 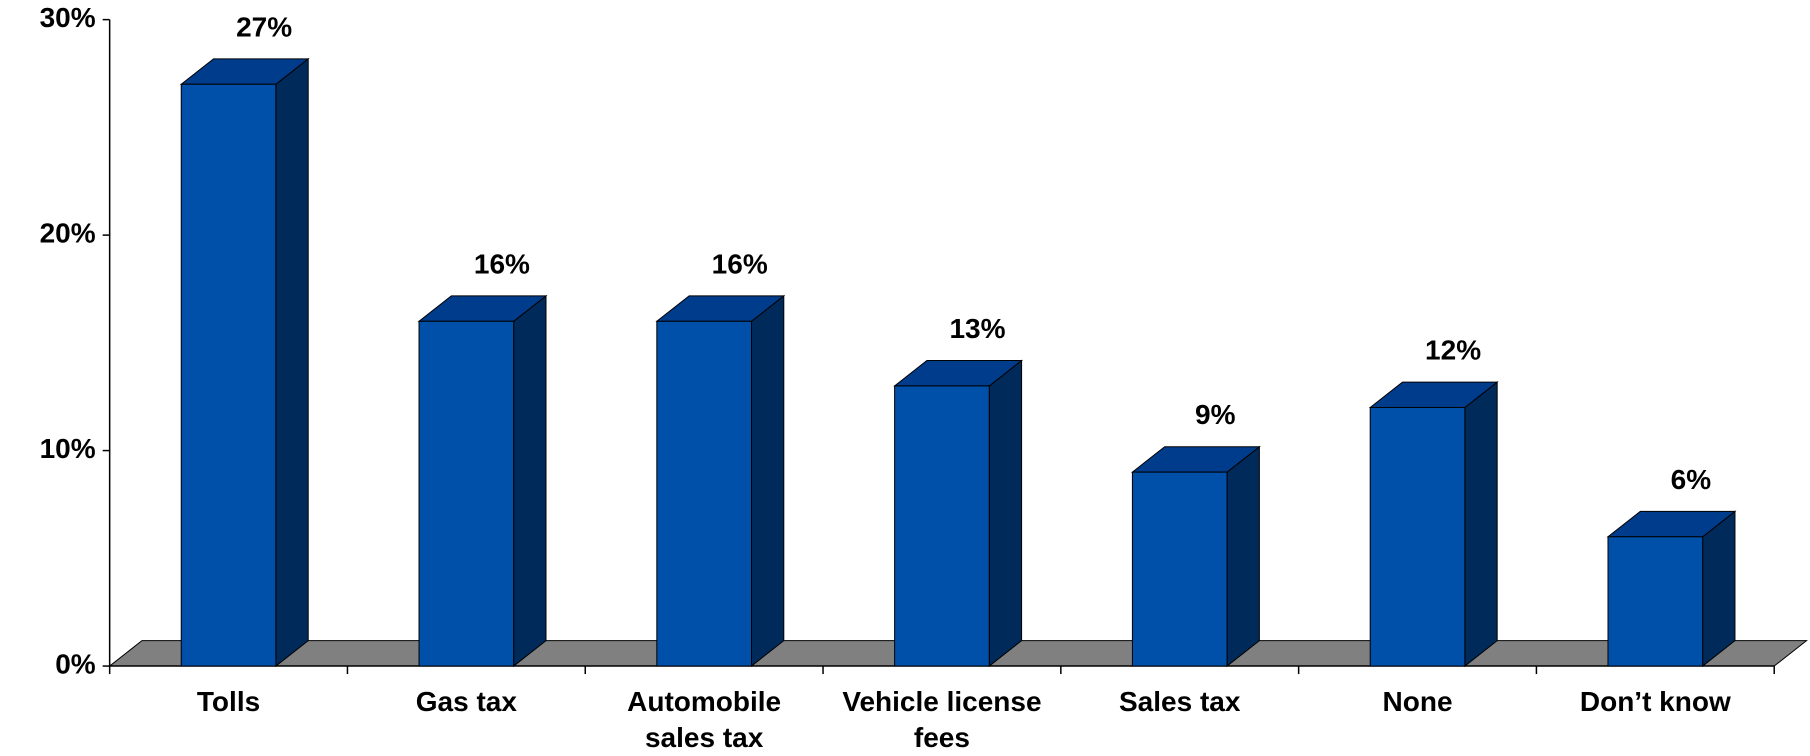 I want to click on y-tick-label: 0%, so click(x=75, y=663).